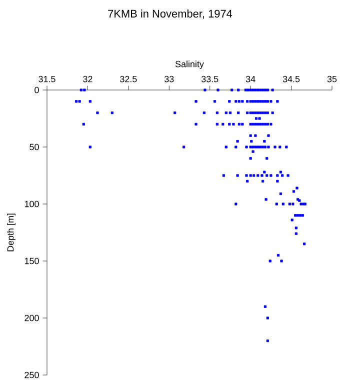 The image size is (341, 384). Describe the element at coordinates (31, 204) in the screenshot. I see `y-tick-label: 100` at that location.